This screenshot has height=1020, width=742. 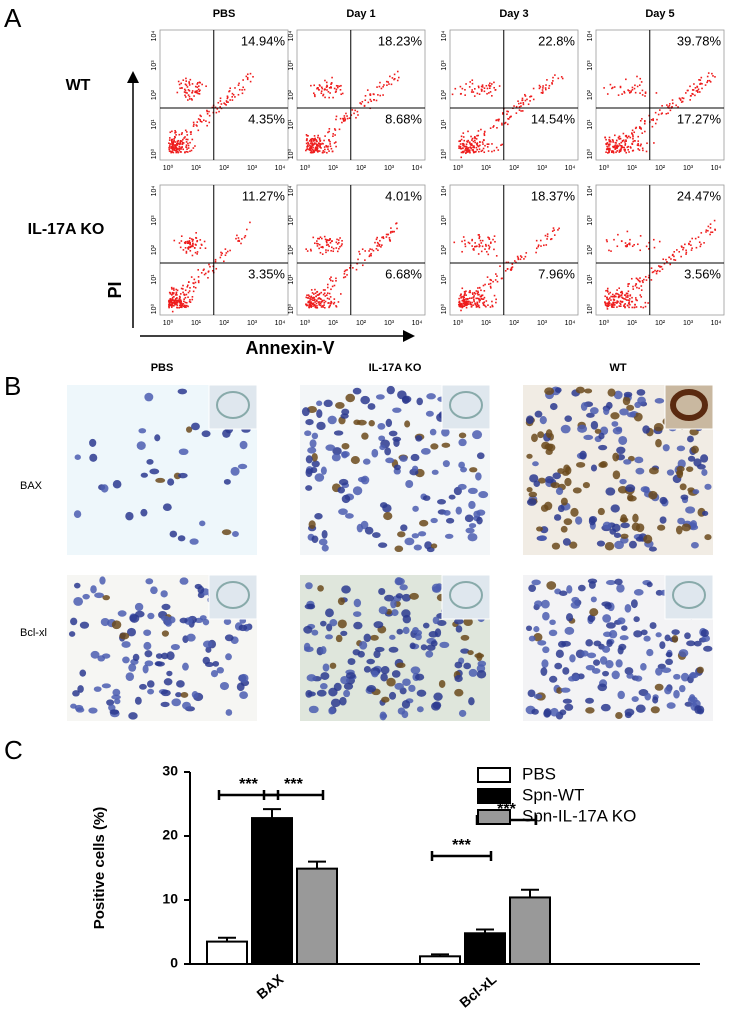 What do you see at coordinates (13, 750) in the screenshot?
I see `panel-letter: C` at bounding box center [13, 750].